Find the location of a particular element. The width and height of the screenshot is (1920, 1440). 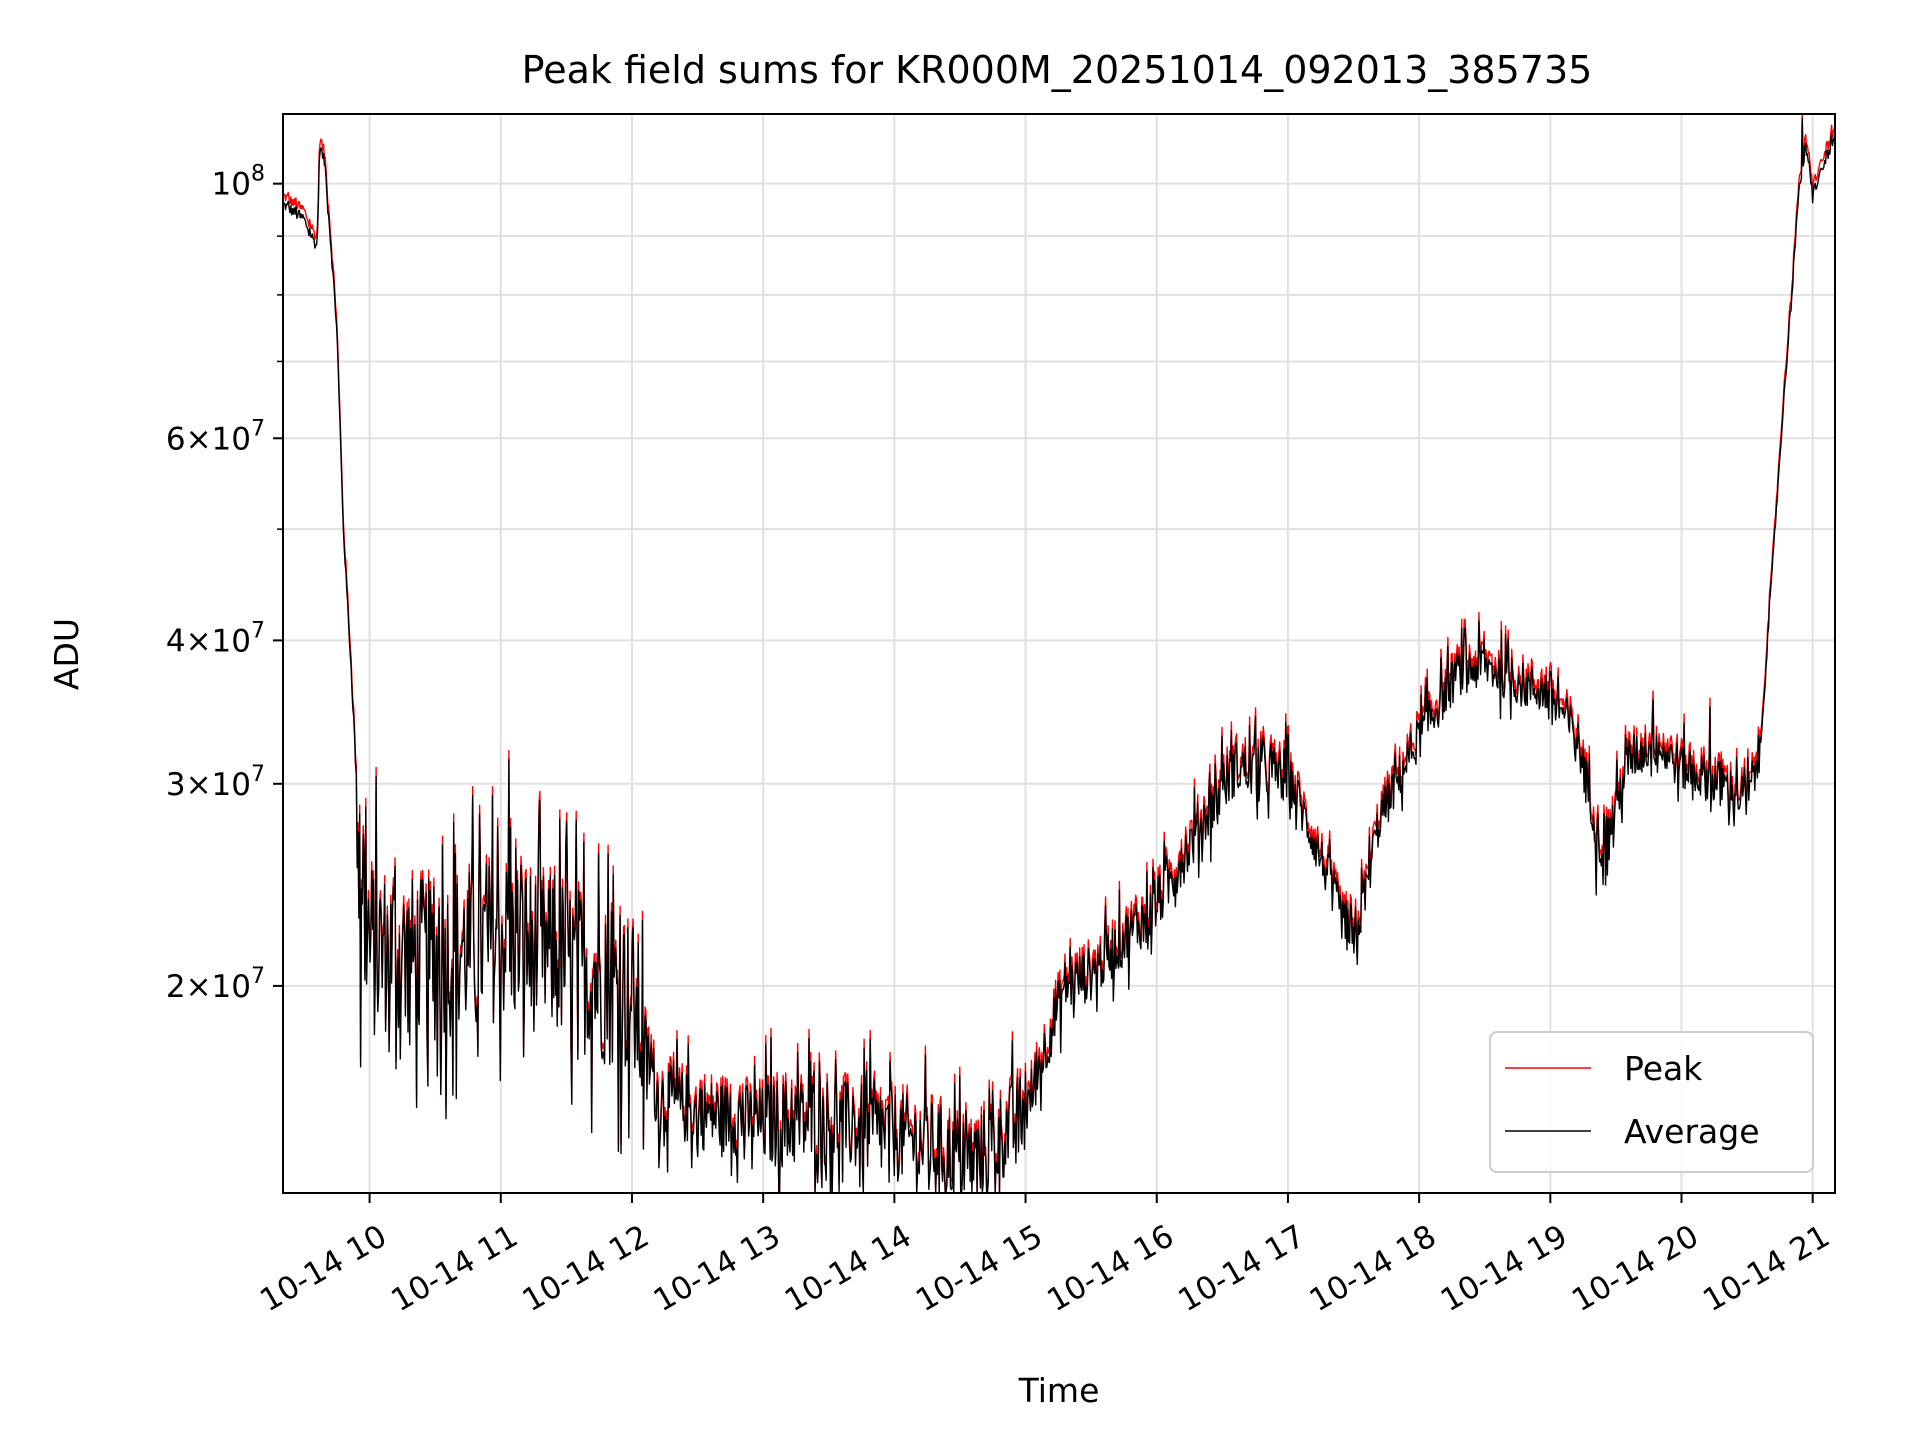

x-tick-label: 10-14 12 is located at coordinates (585, 1268).